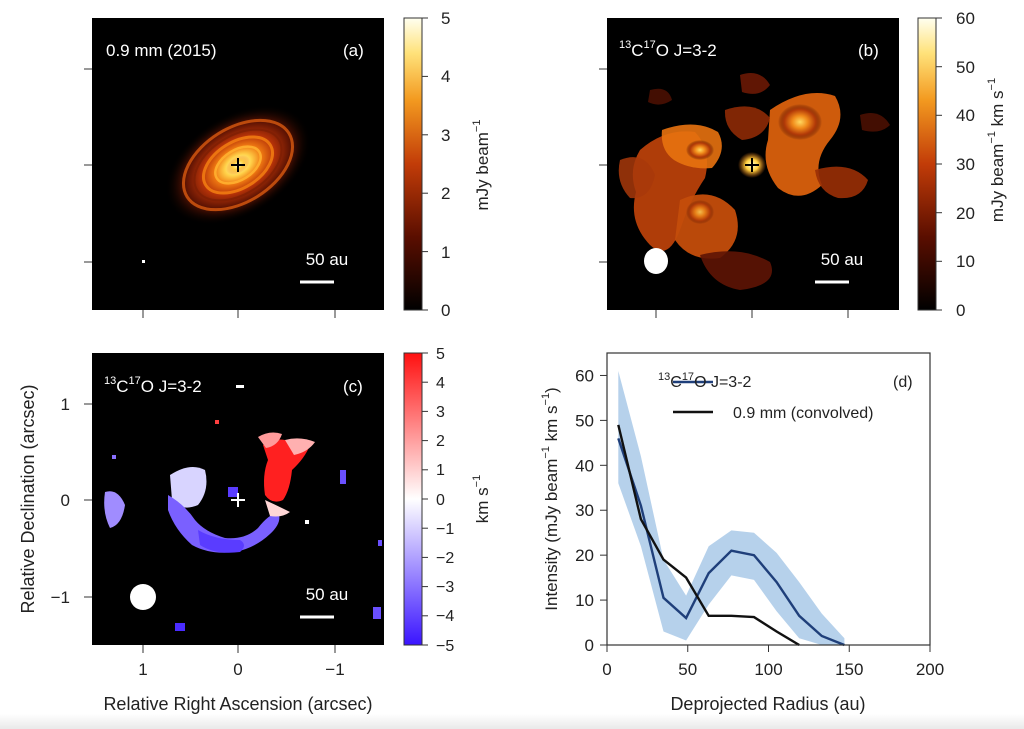  What do you see at coordinates (584, 600) in the screenshot?
I see `y-tick-label: 10` at bounding box center [584, 600].